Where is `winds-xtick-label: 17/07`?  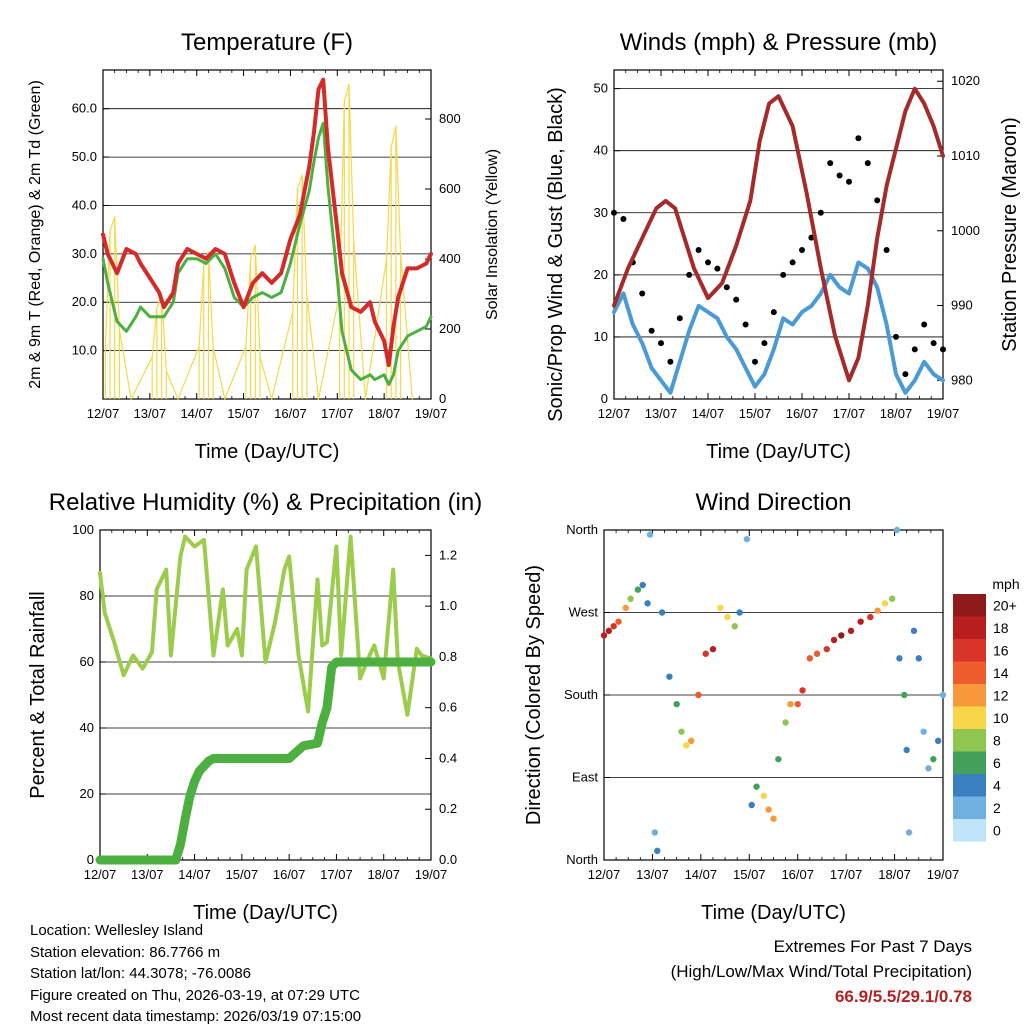 winds-xtick-label: 17/07 is located at coordinates (849, 413).